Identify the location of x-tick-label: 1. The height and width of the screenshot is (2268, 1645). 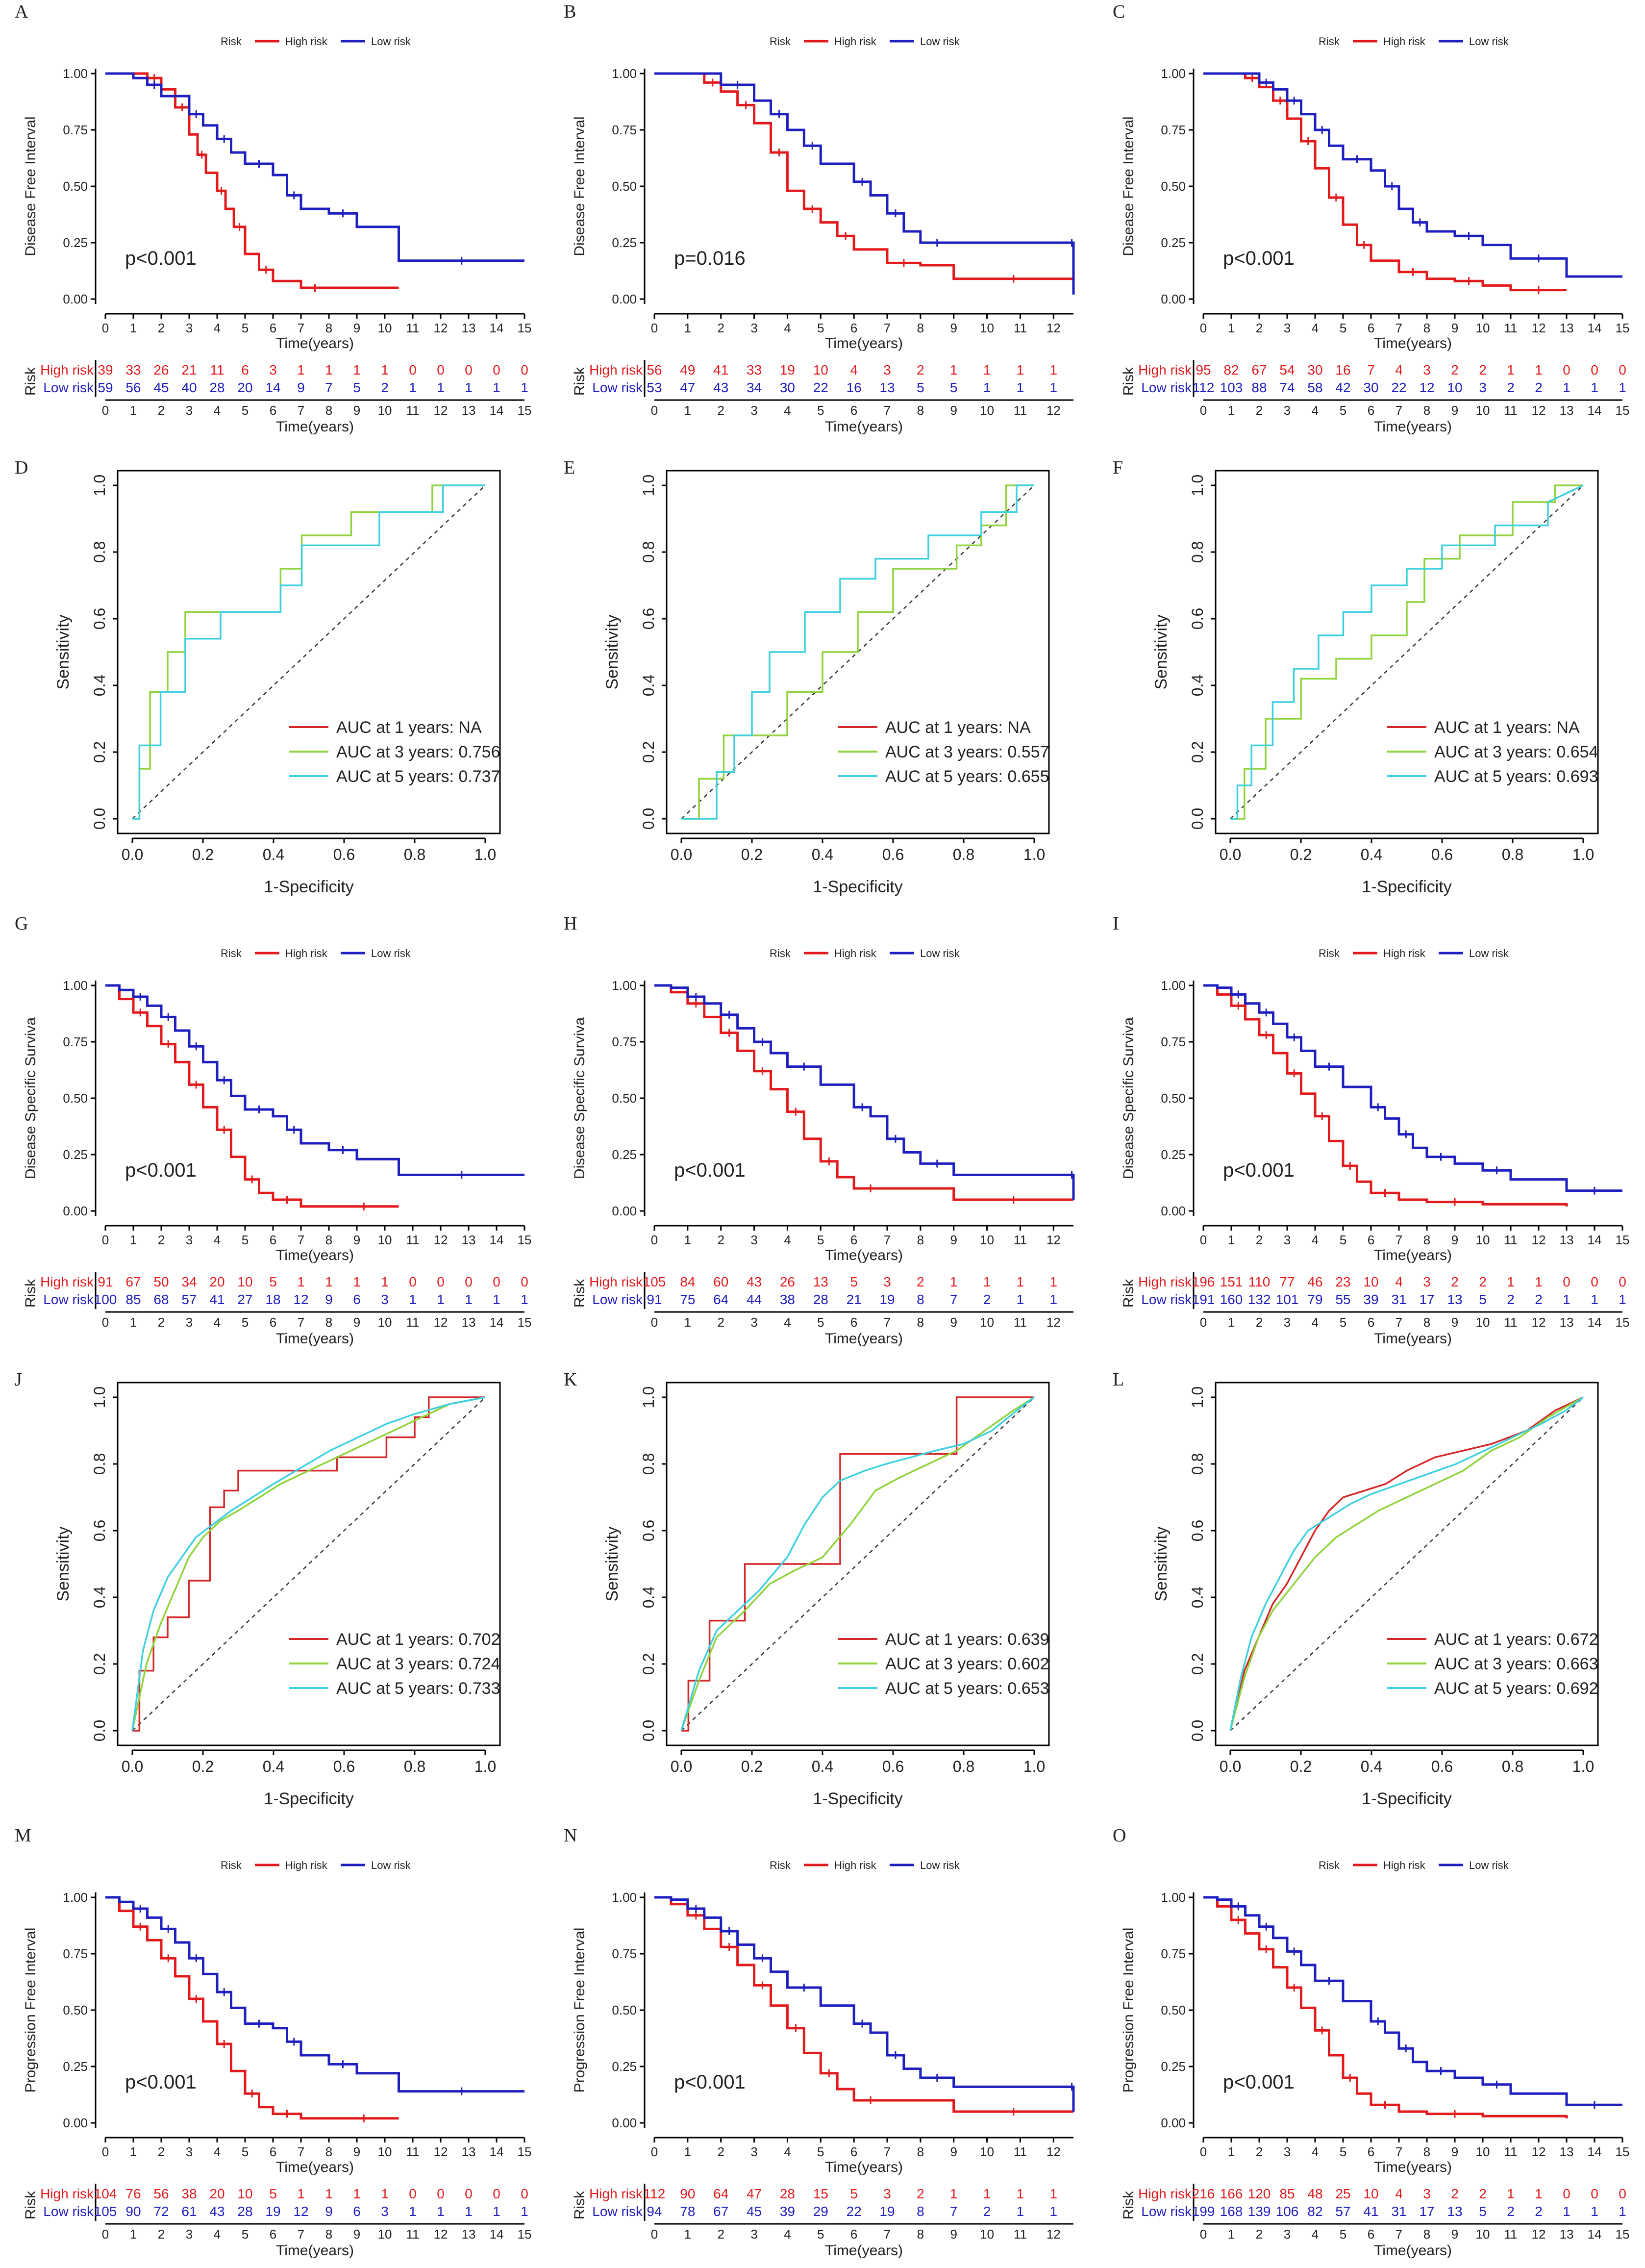
(1231, 328).